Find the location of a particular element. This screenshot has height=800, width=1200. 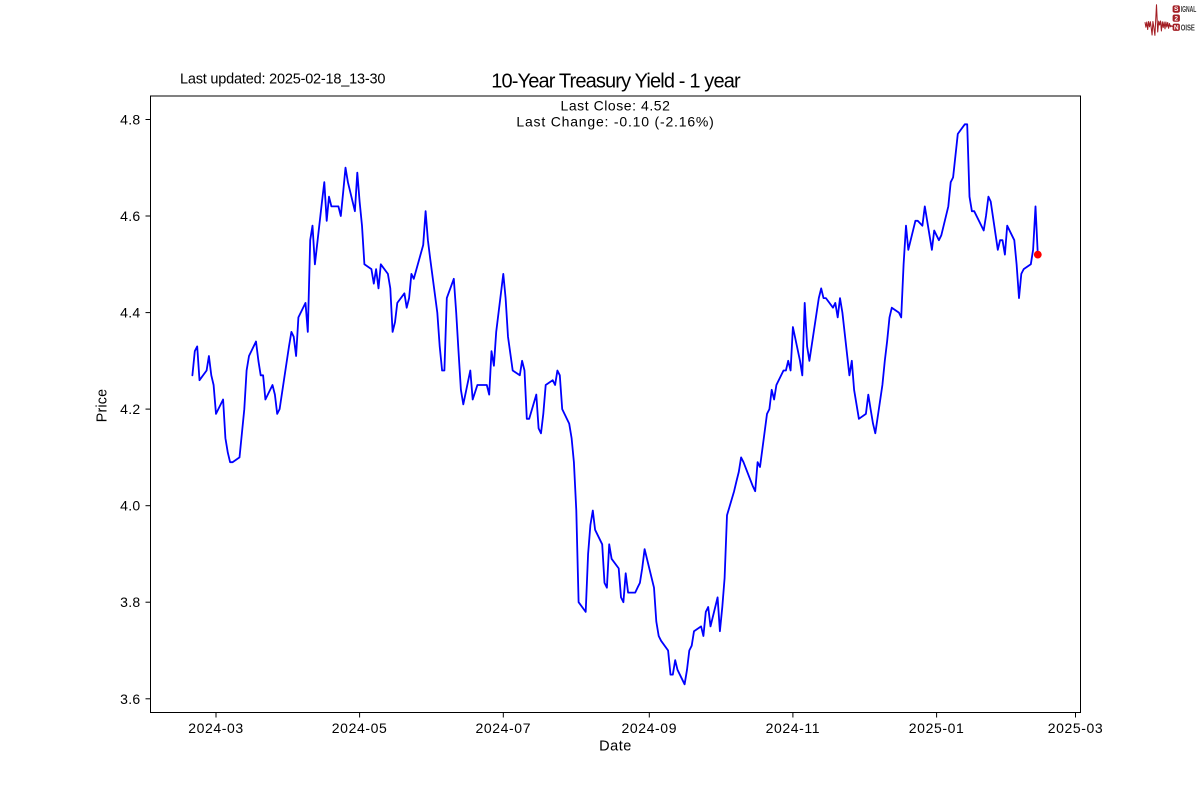

svg-text: OISE is located at coordinates (1188, 27).